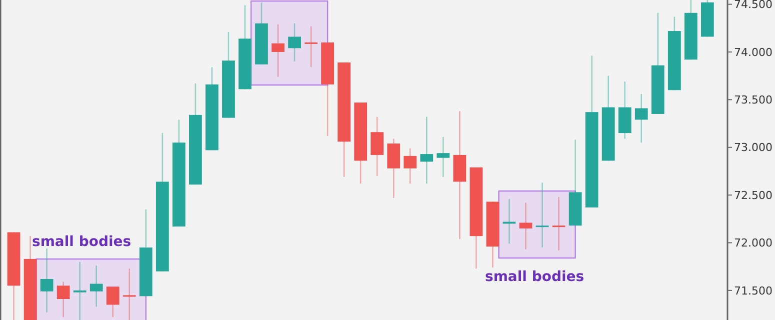 This screenshot has height=320, width=775. What do you see at coordinates (753, 291) in the screenshot?
I see `y-tick-label: 71.500` at bounding box center [753, 291].